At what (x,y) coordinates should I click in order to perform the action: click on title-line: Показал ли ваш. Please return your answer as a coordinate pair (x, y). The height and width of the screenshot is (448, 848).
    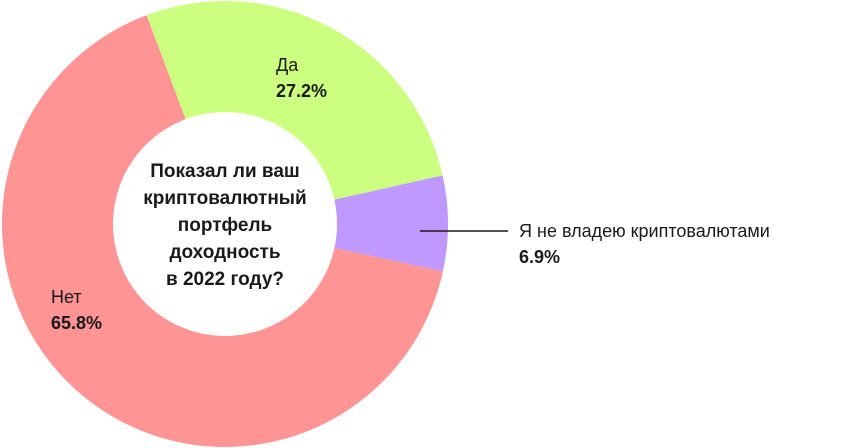
    Looking at the image, I should click on (225, 171).